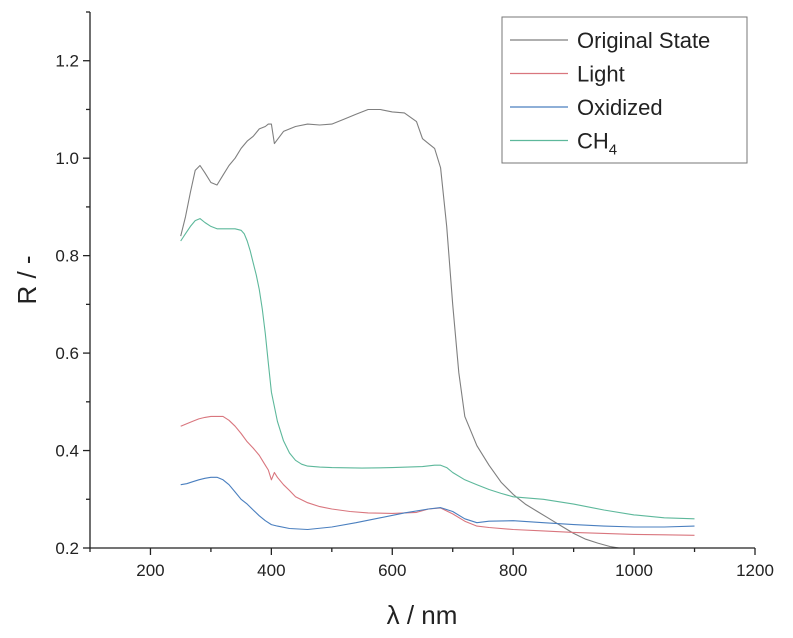  I want to click on x-tick-label: 1200, so click(755, 570).